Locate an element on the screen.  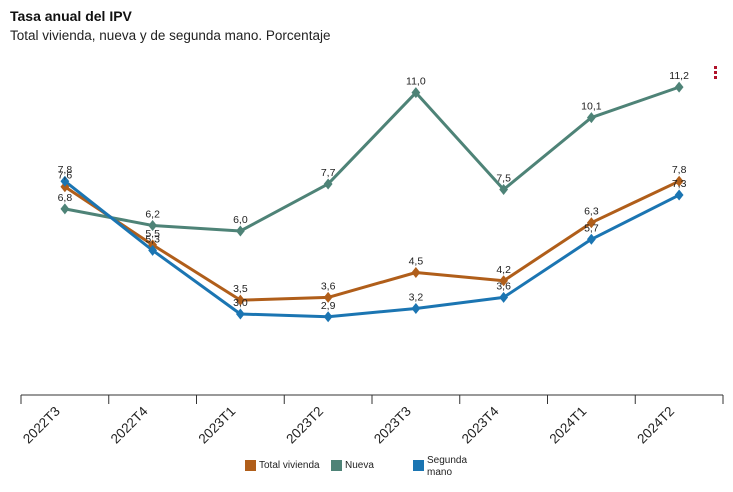
data-label-nueva: 7,5 is located at coordinates (503, 179).